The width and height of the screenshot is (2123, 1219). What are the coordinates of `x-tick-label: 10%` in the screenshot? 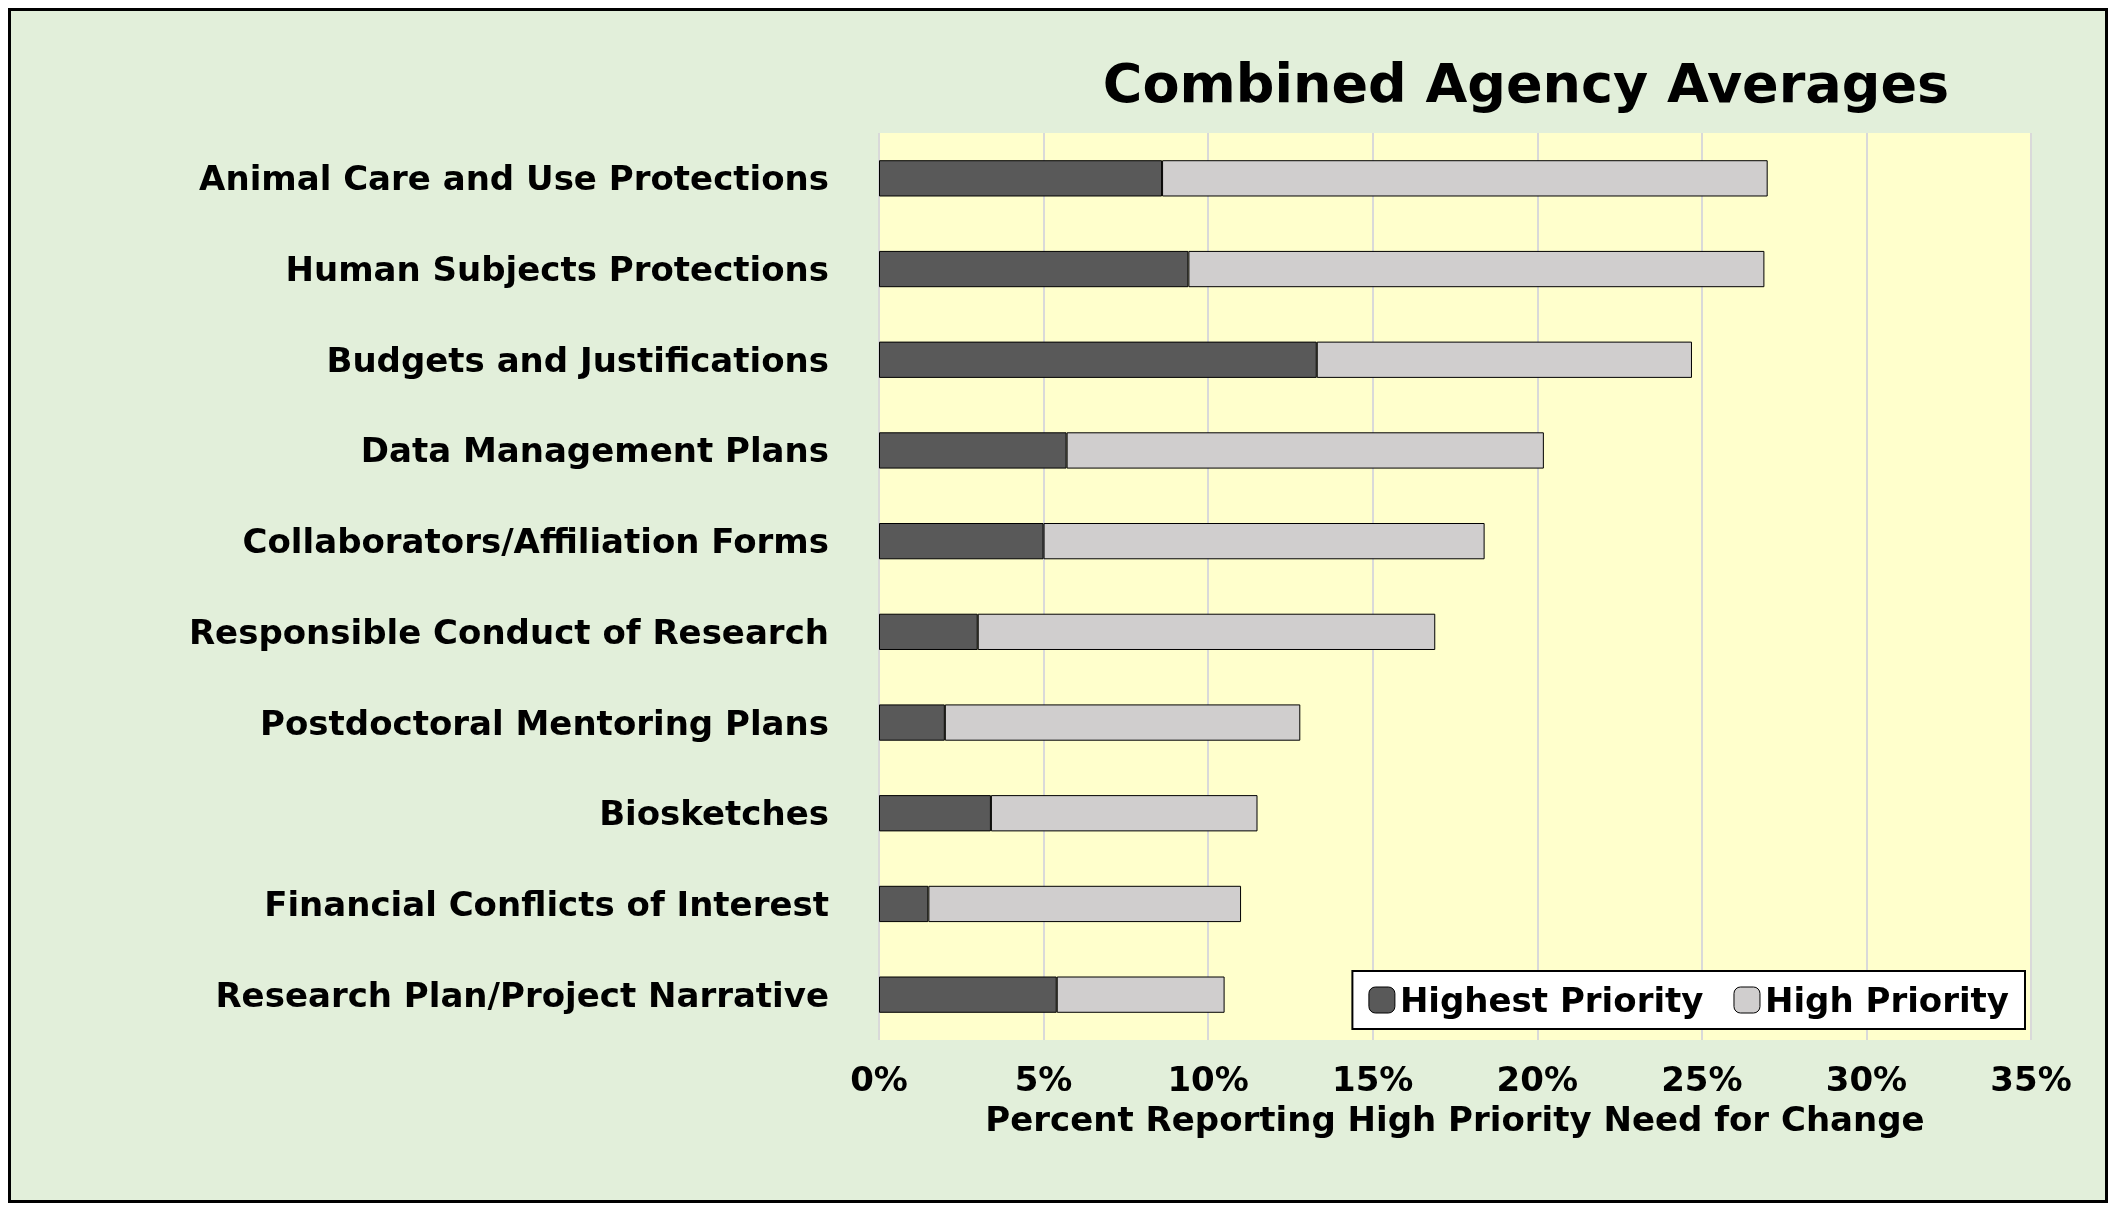 It's located at (1208, 1079).